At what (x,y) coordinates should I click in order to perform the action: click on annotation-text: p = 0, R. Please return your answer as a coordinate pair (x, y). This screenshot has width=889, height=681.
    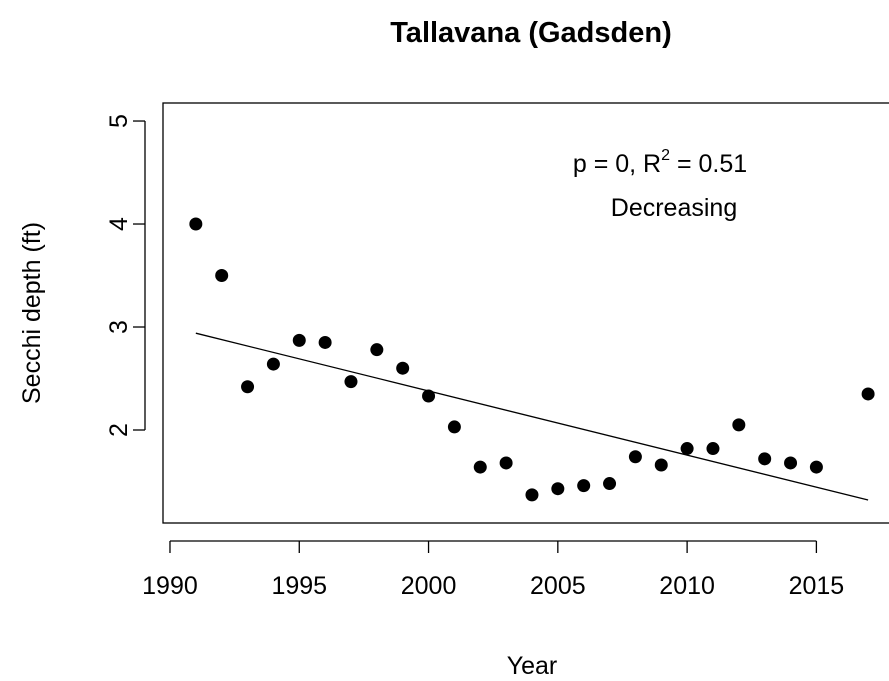
    Looking at the image, I should click on (617, 164).